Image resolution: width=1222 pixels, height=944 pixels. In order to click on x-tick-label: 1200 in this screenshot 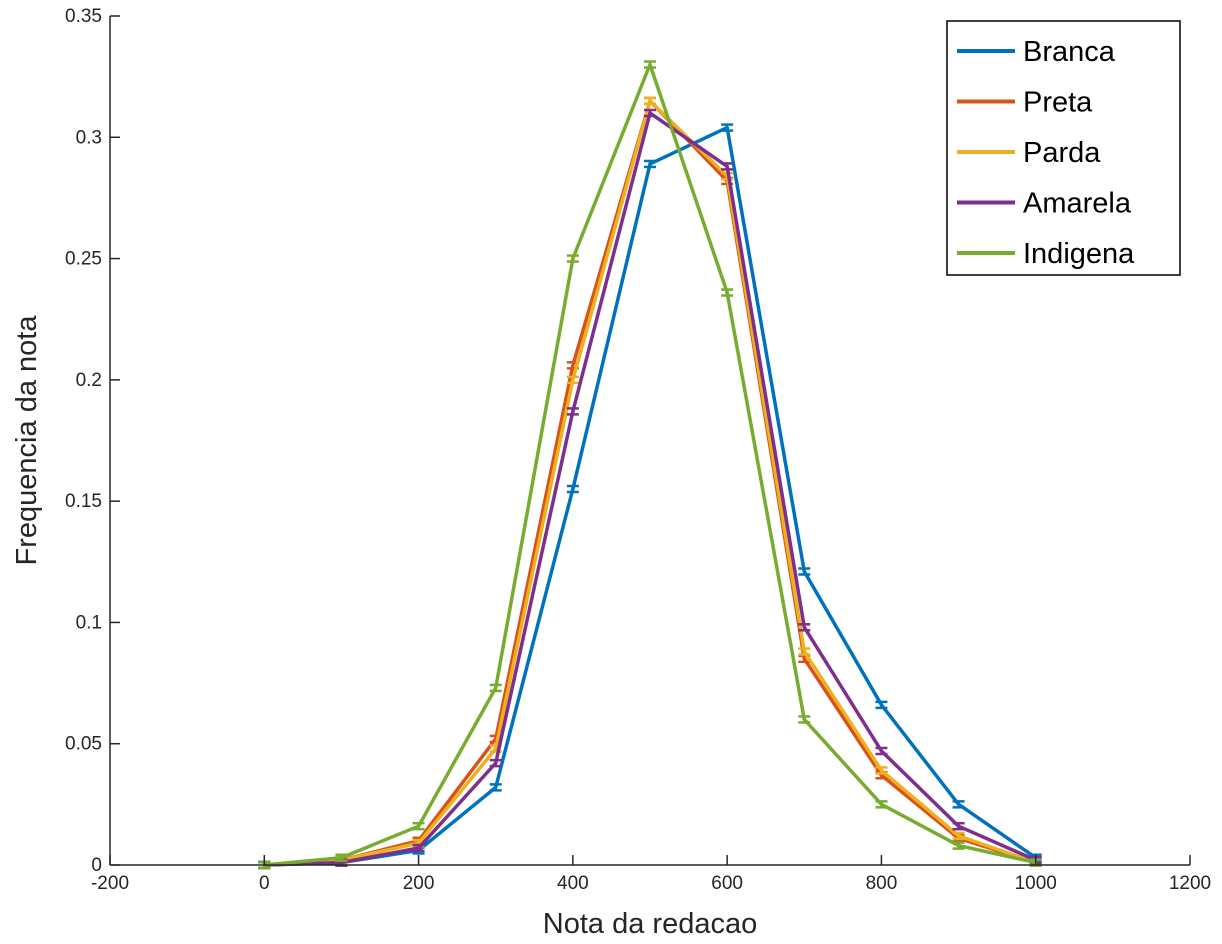, I will do `click(1190, 883)`.